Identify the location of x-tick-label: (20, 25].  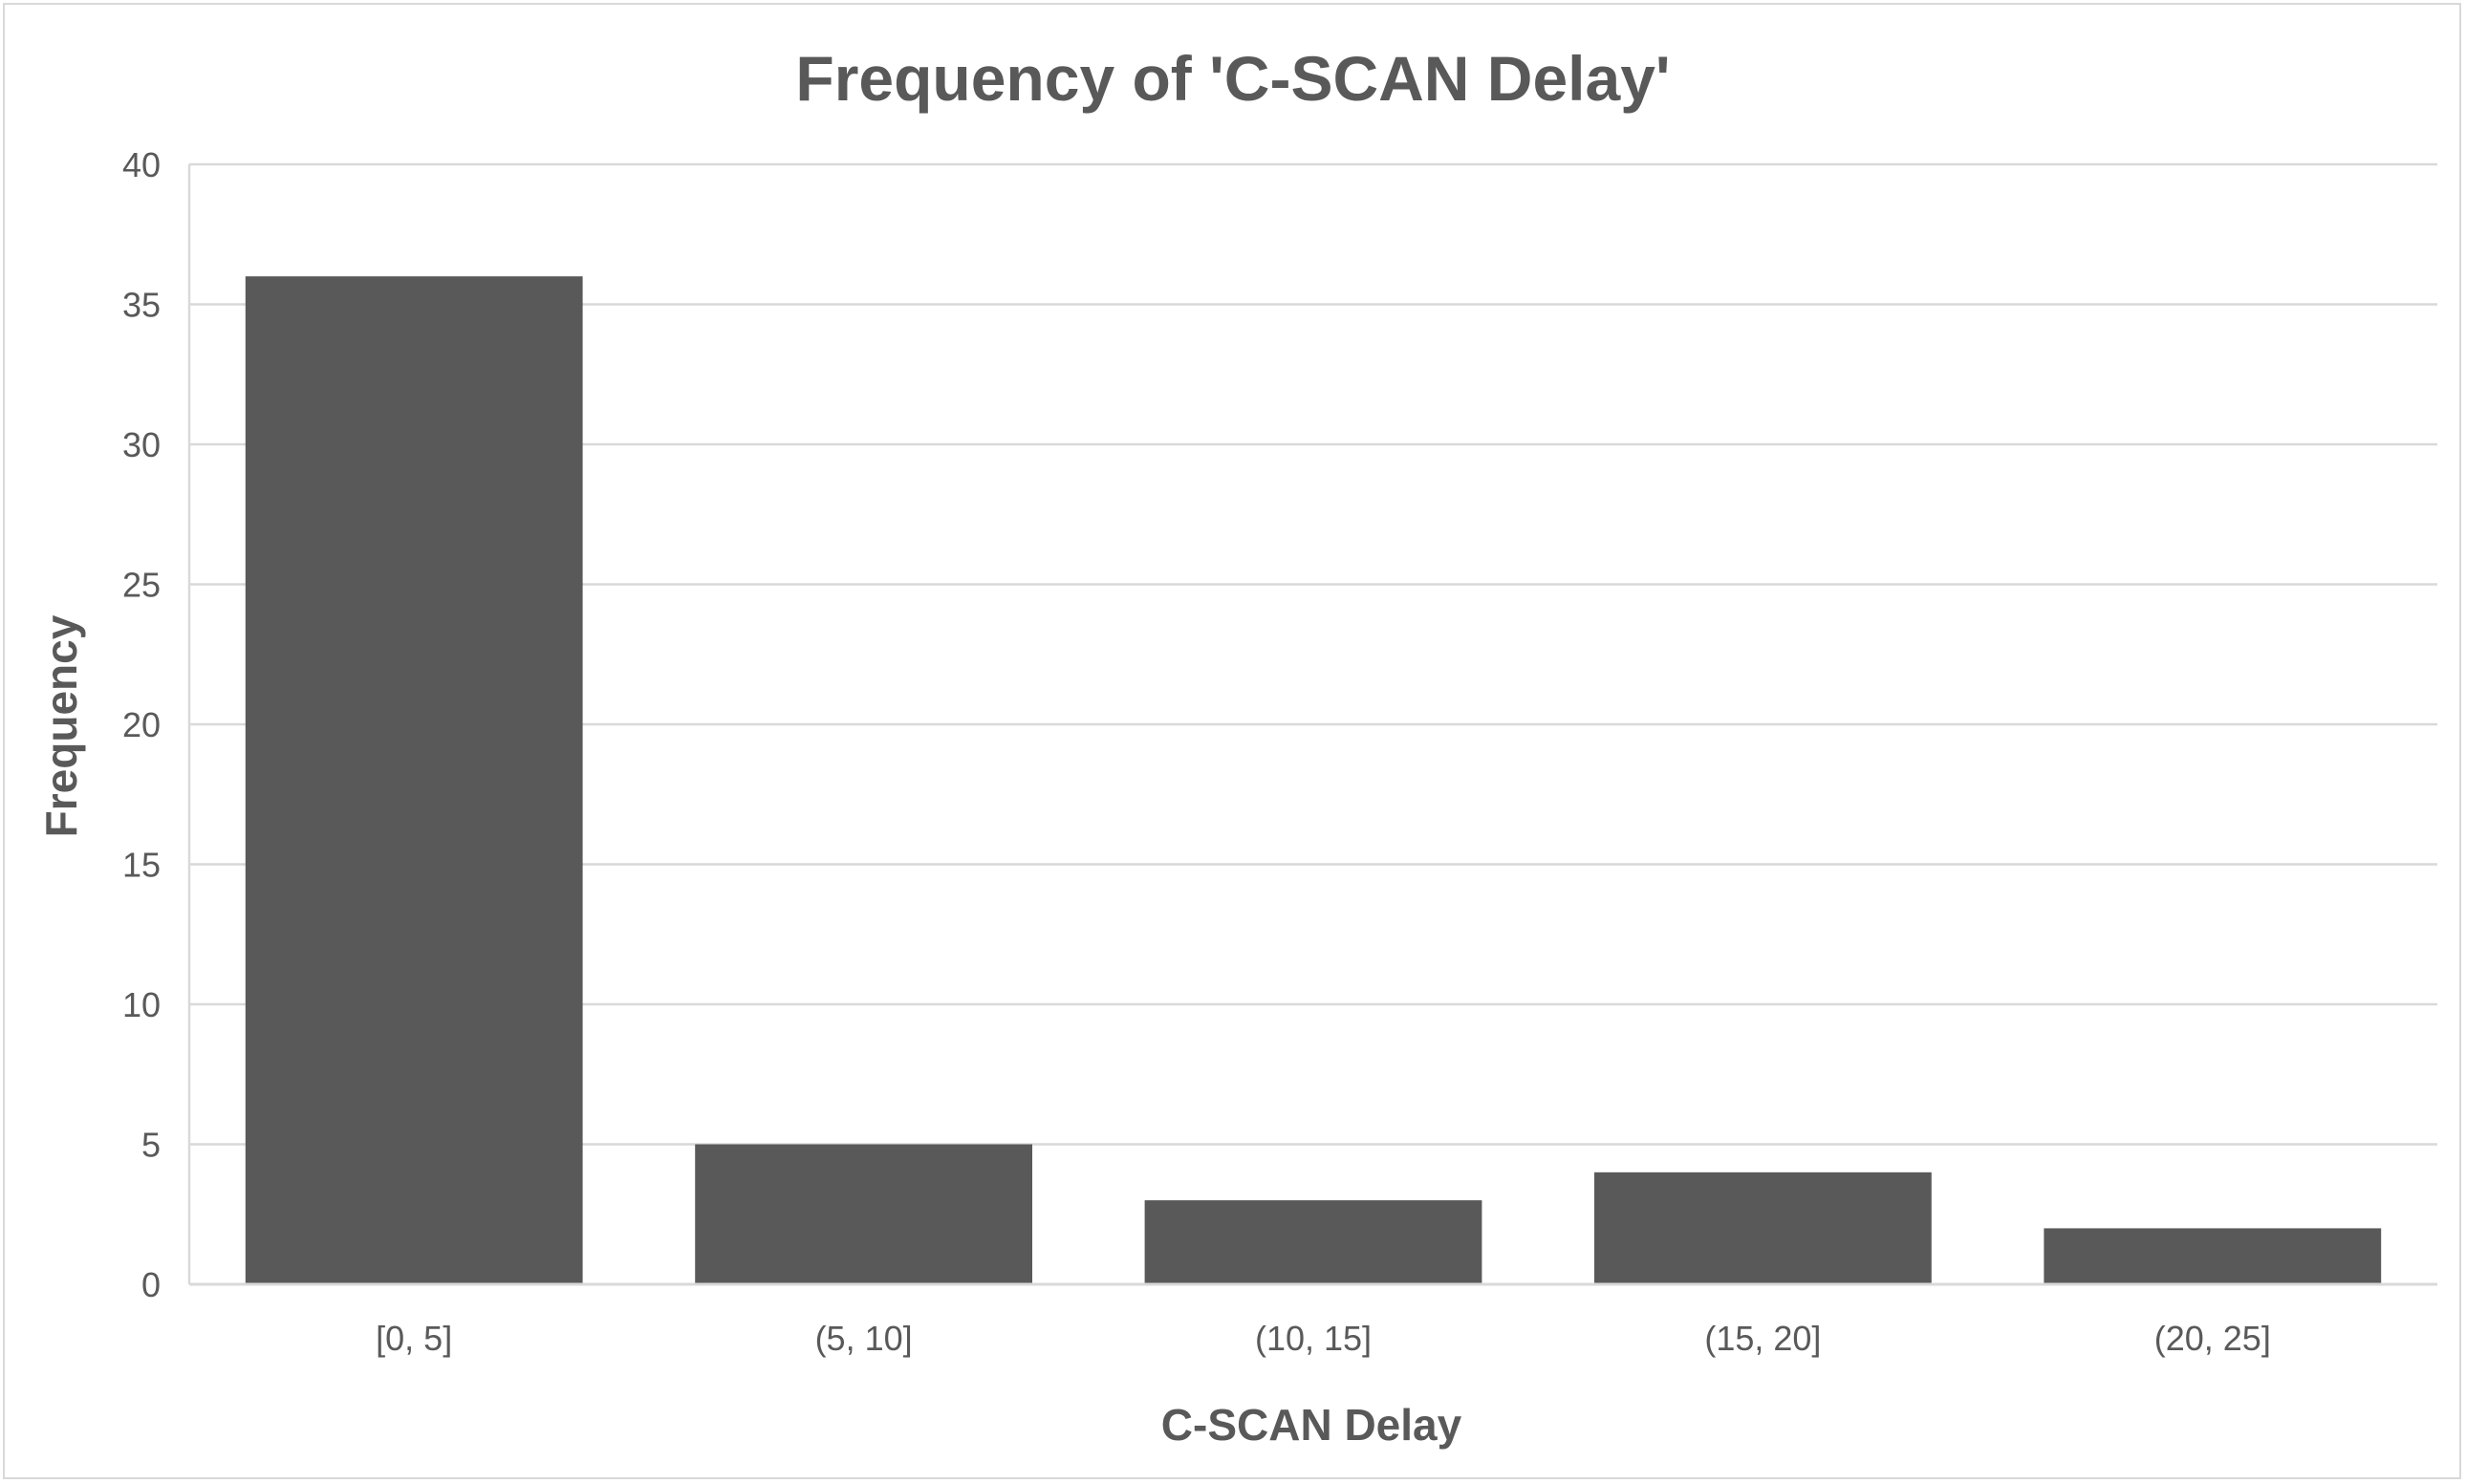
(2212, 1338).